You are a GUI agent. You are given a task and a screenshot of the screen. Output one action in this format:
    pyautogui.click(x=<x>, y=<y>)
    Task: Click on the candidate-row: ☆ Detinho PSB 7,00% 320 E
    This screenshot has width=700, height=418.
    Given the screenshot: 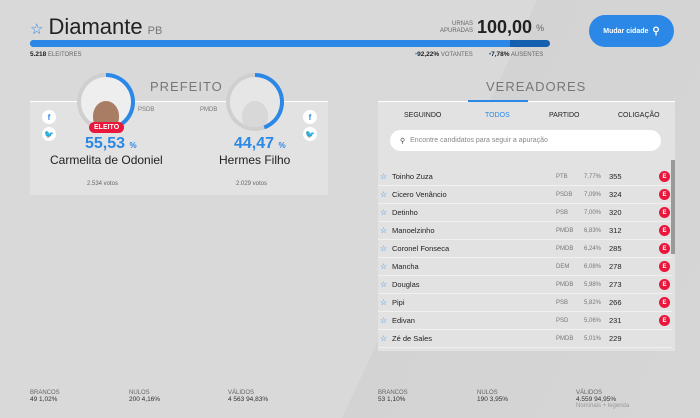 What is the action you would take?
    pyautogui.click(x=525, y=213)
    